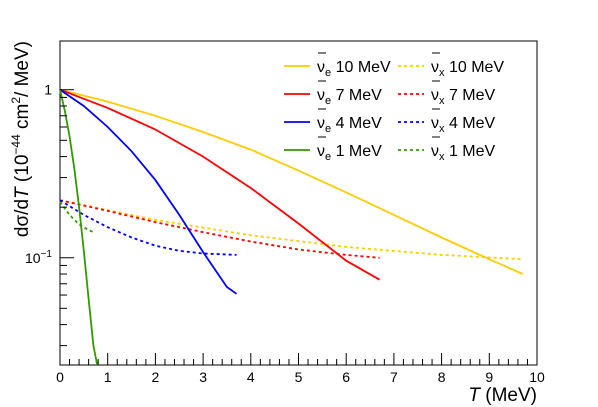 The width and height of the screenshot is (598, 407). I want to click on y-axis-label-exponent: −44, so click(16, 144).